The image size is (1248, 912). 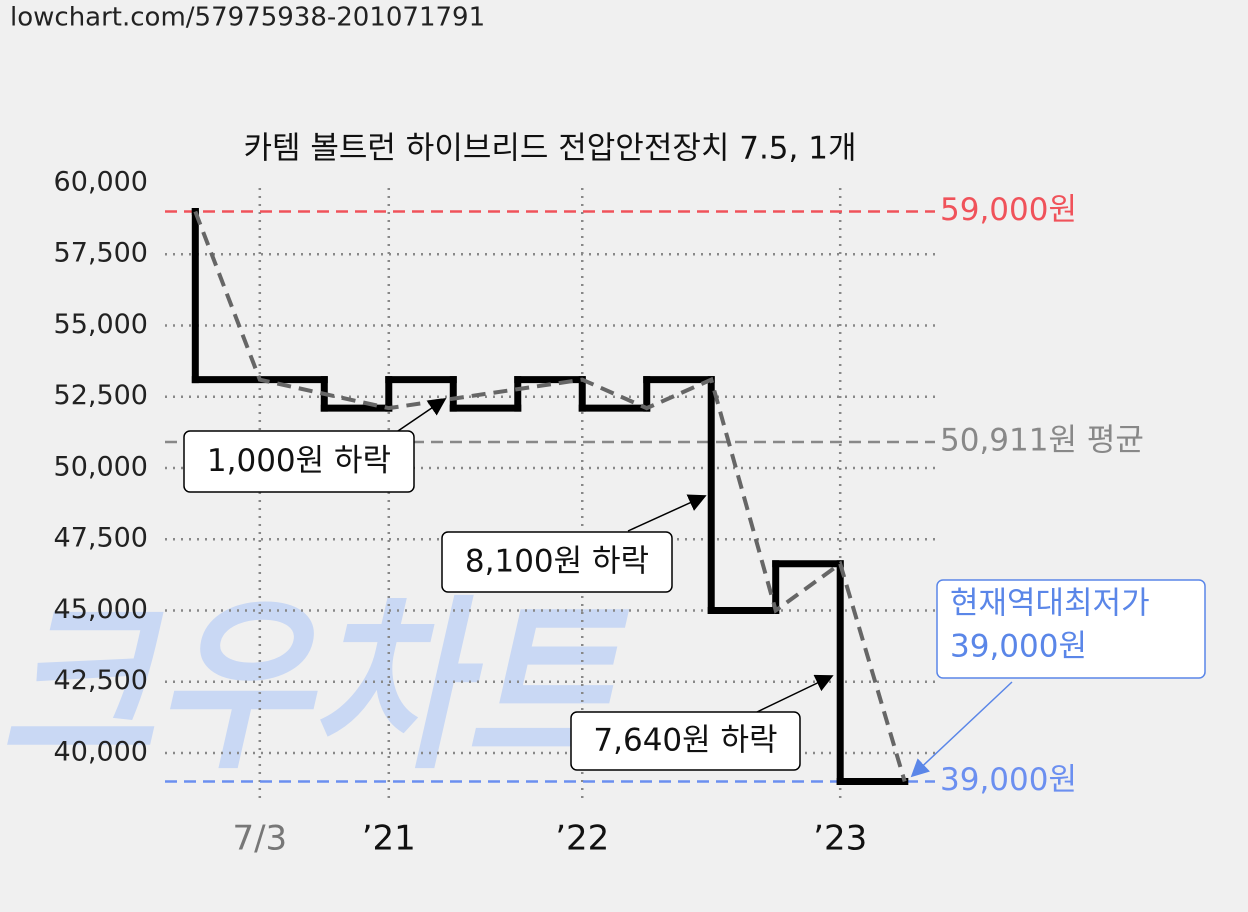 What do you see at coordinates (101, 466) in the screenshot?
I see `y-tick-label: 50,000` at bounding box center [101, 466].